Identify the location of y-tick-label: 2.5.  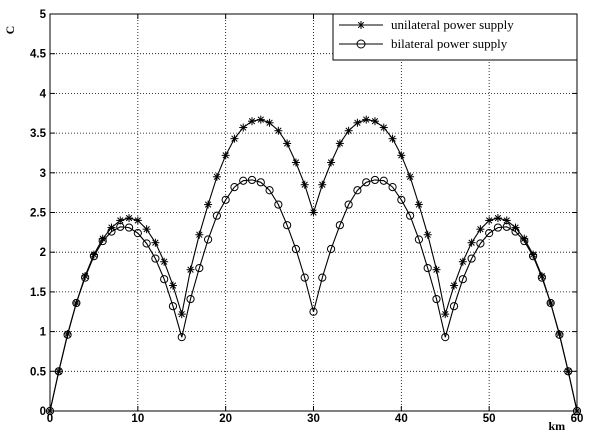
(38, 214).